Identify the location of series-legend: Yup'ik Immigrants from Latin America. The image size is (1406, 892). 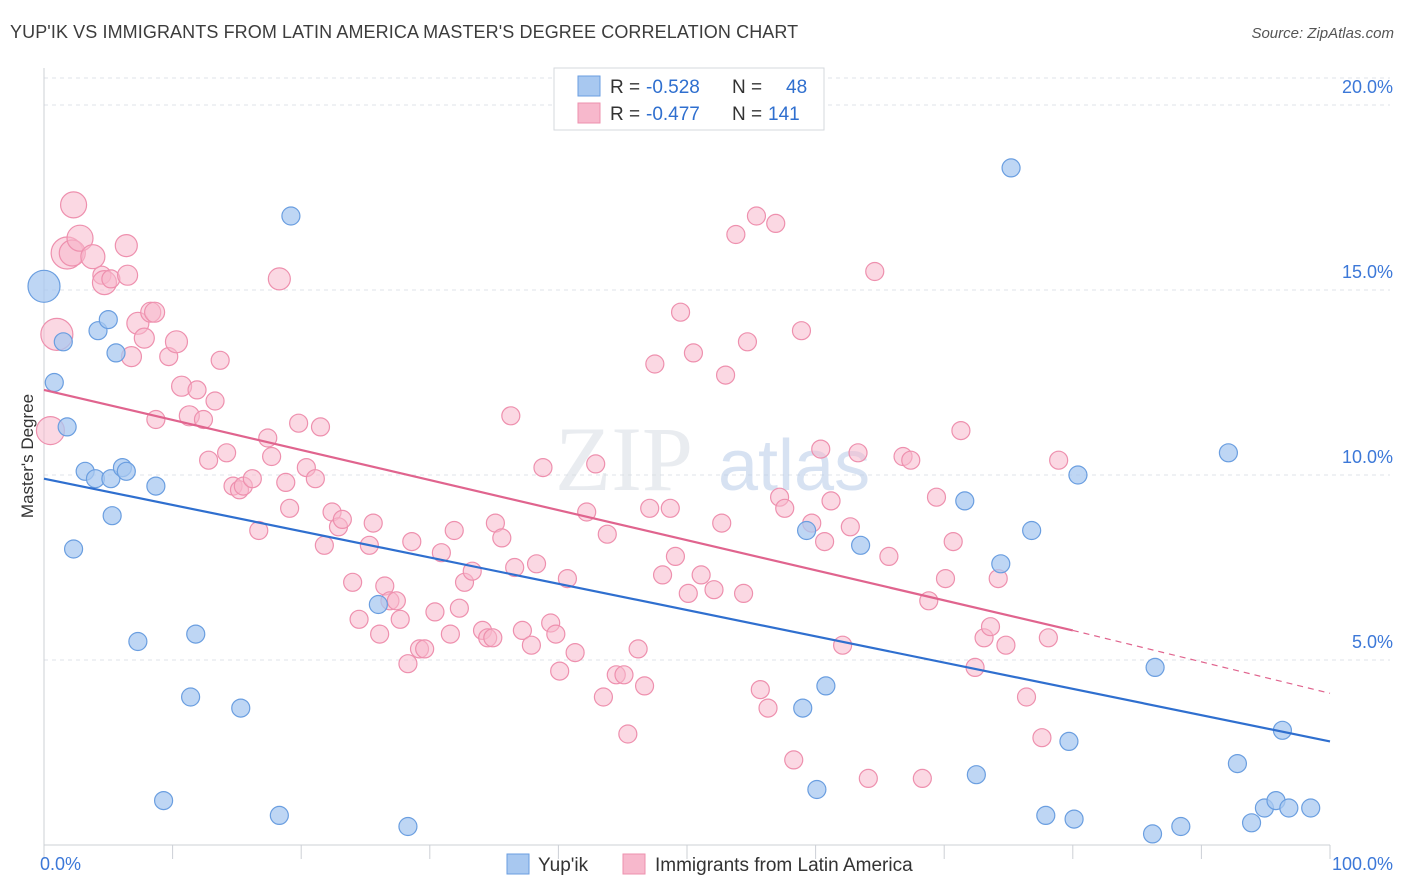
(709, 864).